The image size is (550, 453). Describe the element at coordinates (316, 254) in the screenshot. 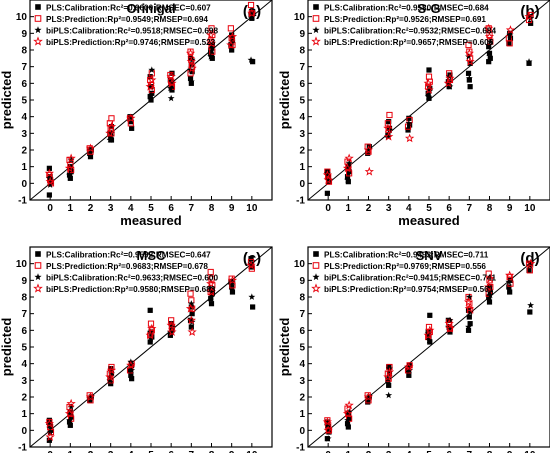

I see `legend-marker-filled-square` at that location.